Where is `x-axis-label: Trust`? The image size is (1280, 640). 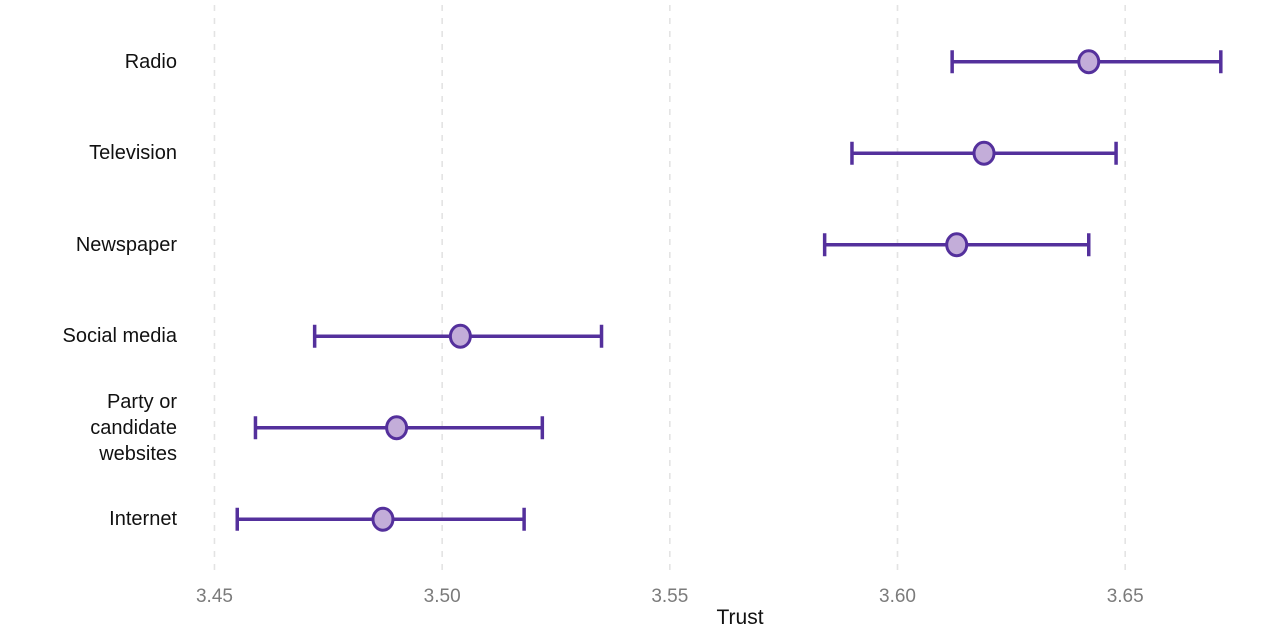 x-axis-label: Trust is located at coordinates (740, 617).